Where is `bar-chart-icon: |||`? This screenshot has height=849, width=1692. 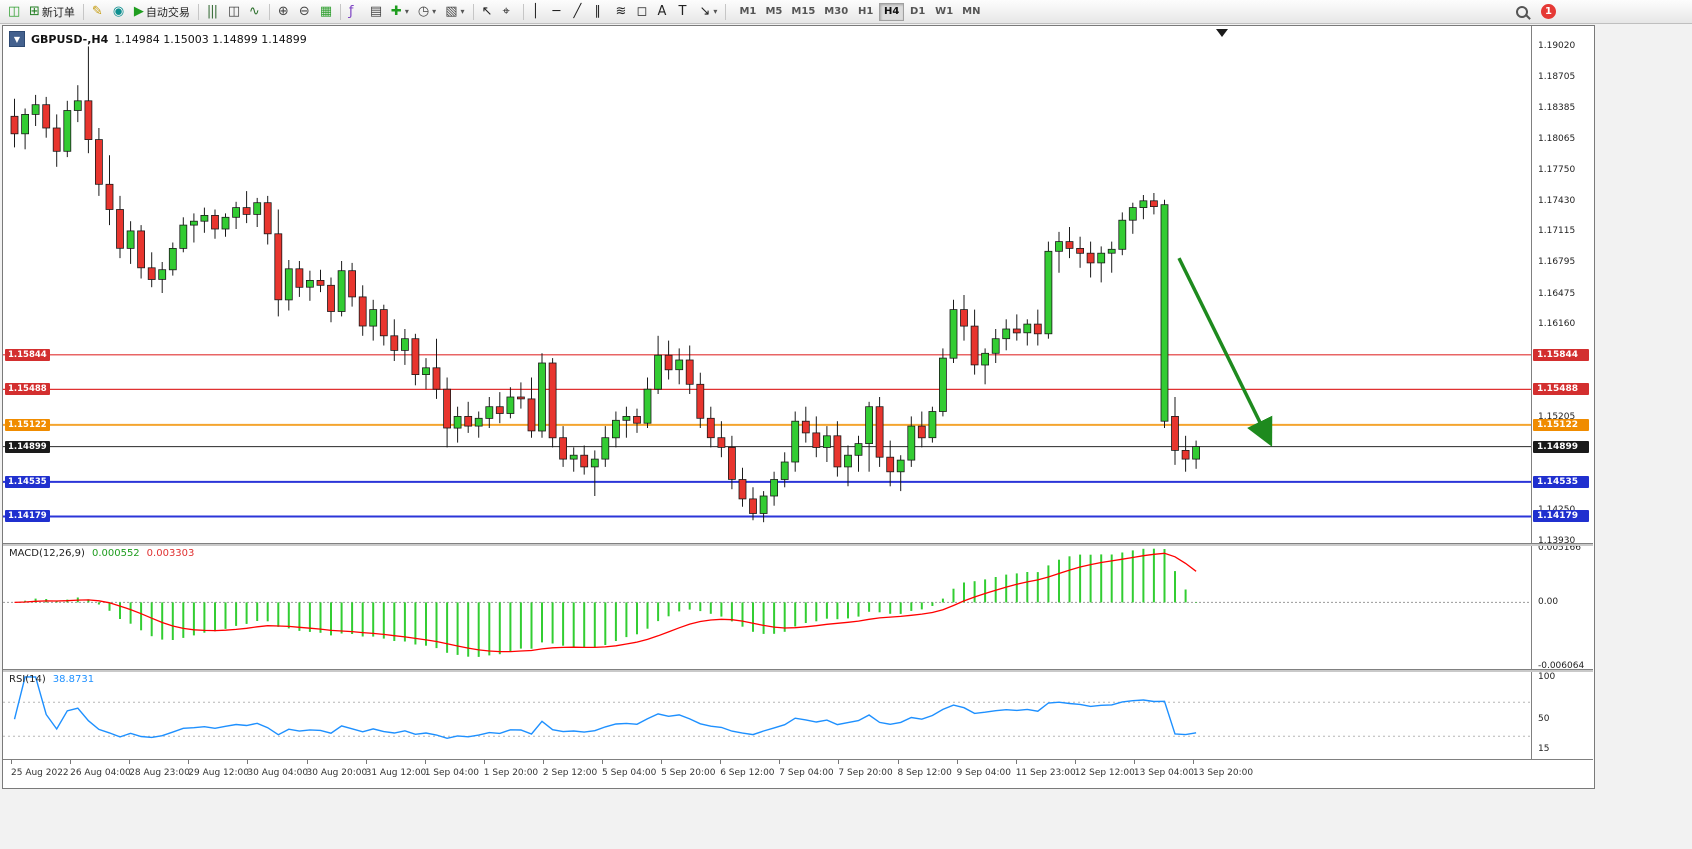
bar-chart-icon: ||| is located at coordinates (212, 11).